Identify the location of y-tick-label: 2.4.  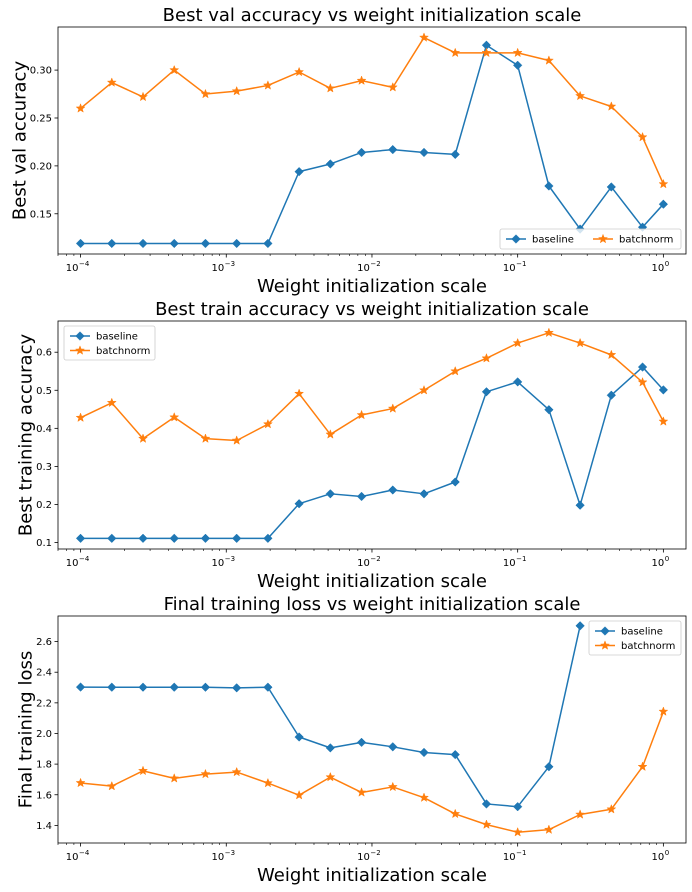
(44, 673).